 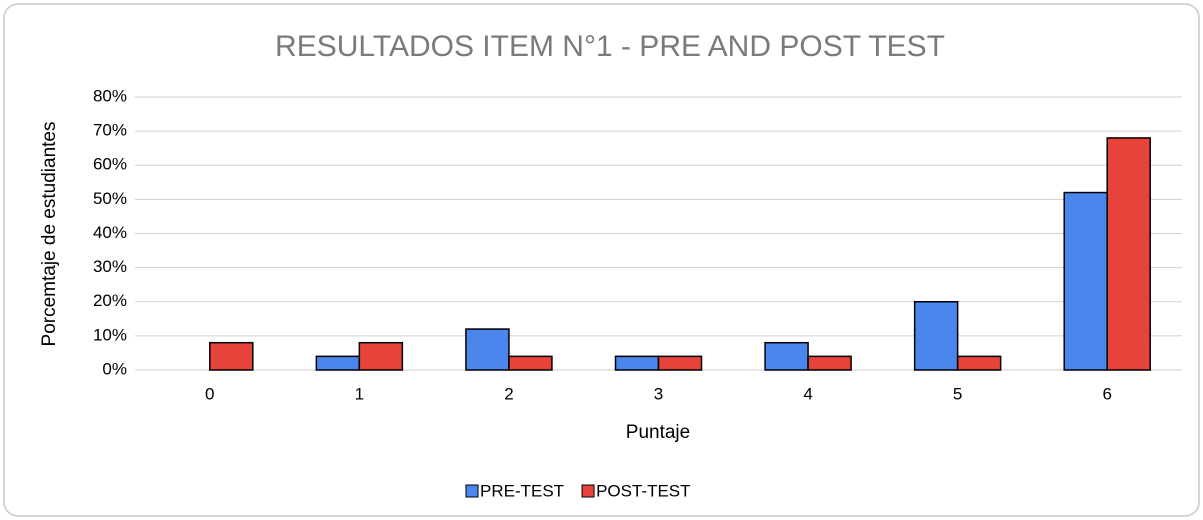 What do you see at coordinates (508, 393) in the screenshot?
I see `x-tick-label: 2` at bounding box center [508, 393].